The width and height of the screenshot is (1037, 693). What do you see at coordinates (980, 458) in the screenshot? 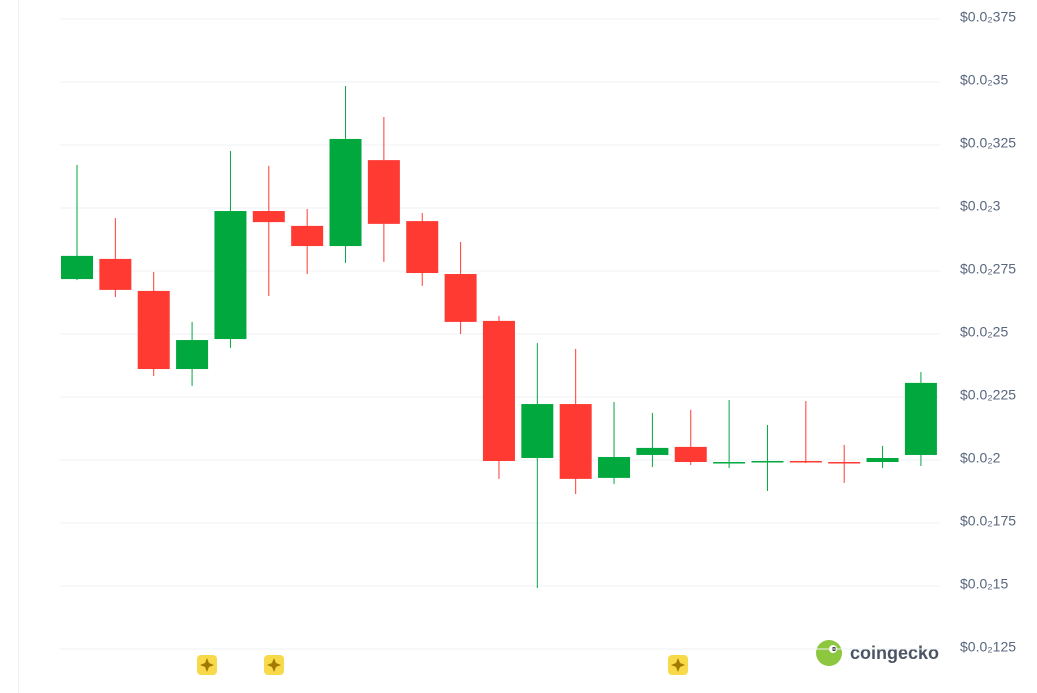
I see `y-tick-label: $0.0₂2` at bounding box center [980, 458].